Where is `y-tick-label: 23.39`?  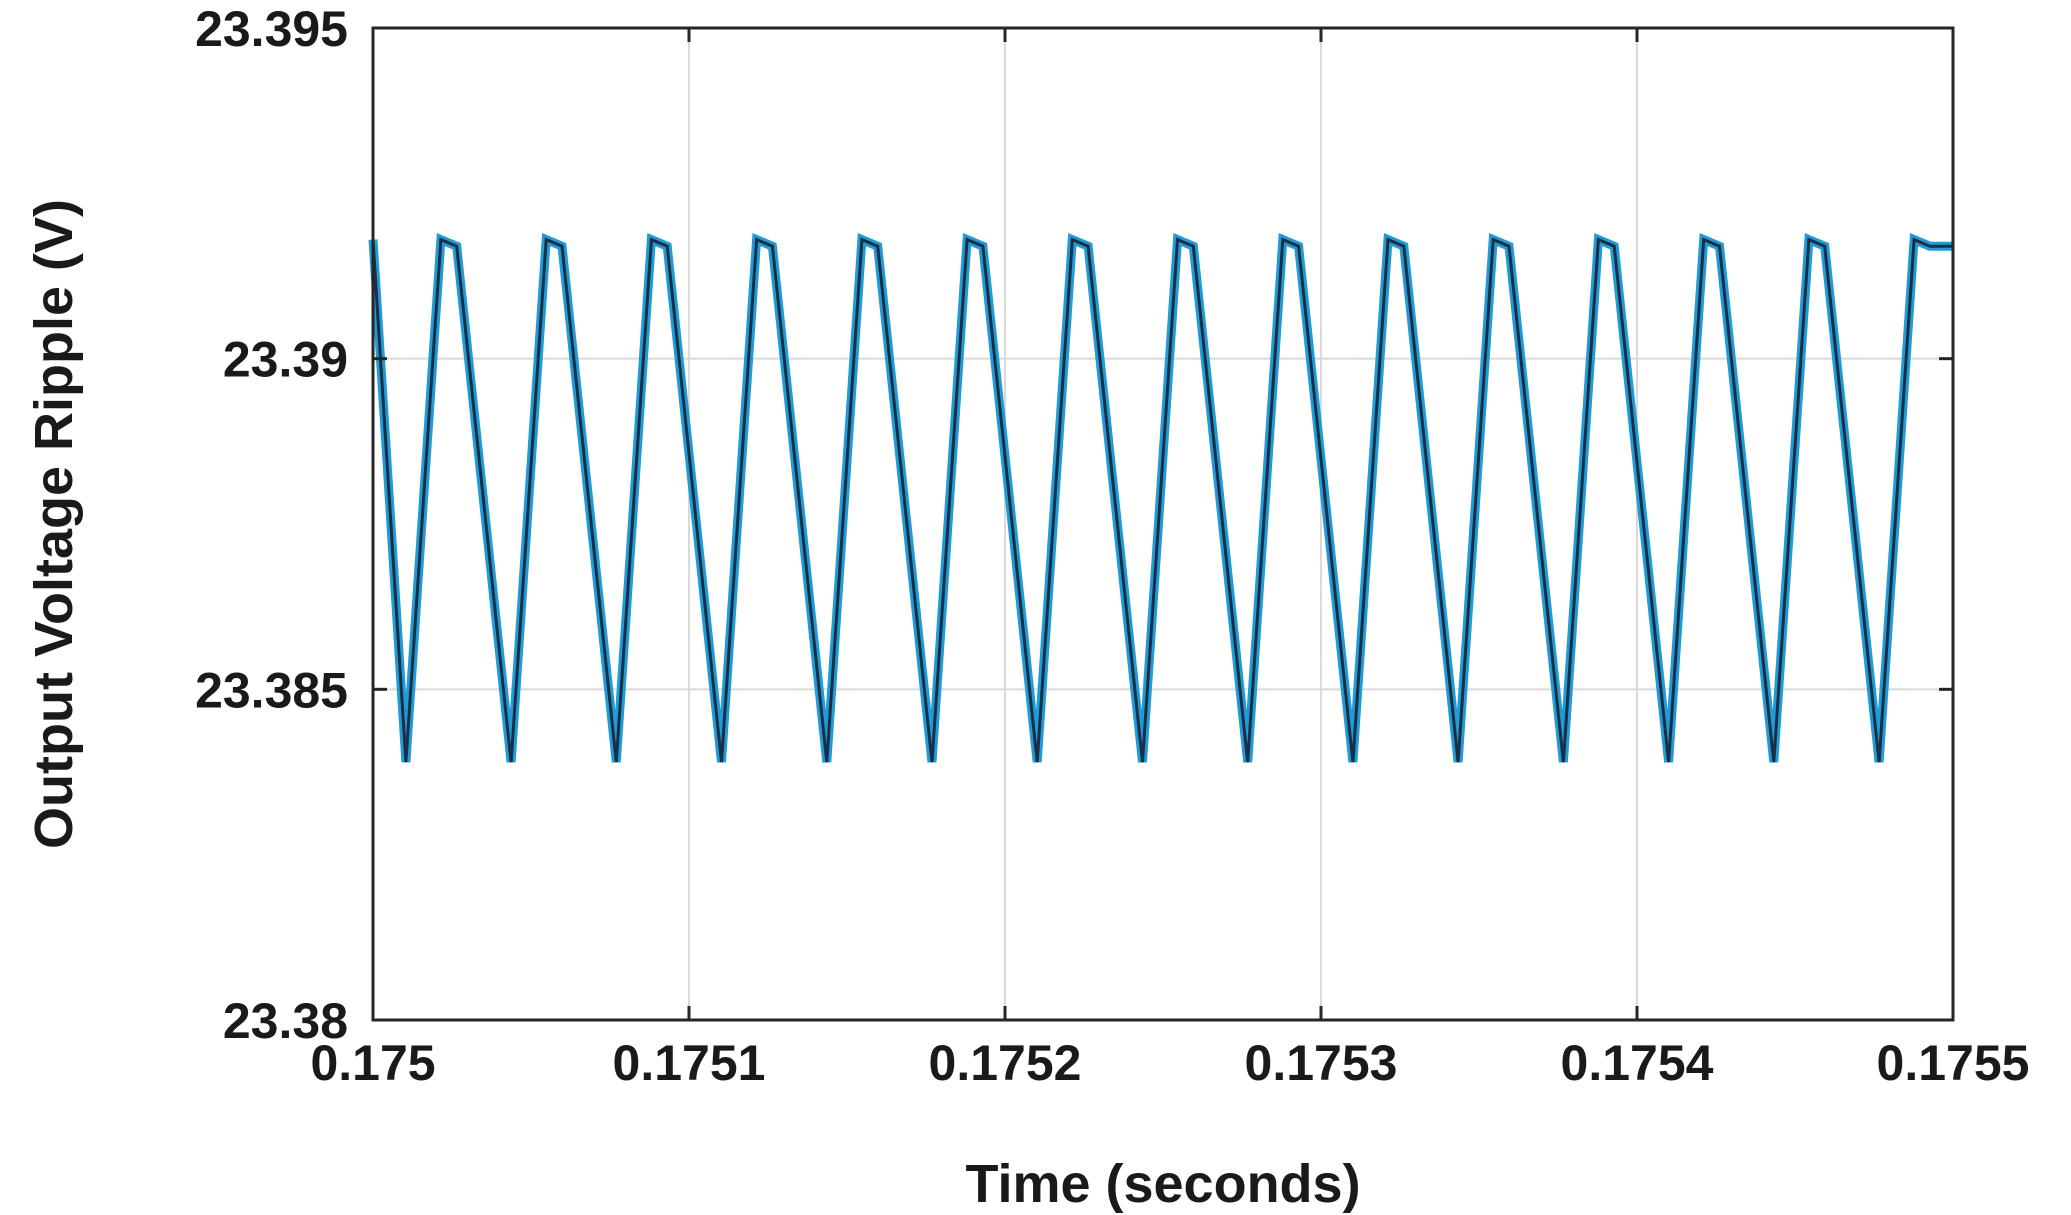 y-tick-label: 23.39 is located at coordinates (285, 360).